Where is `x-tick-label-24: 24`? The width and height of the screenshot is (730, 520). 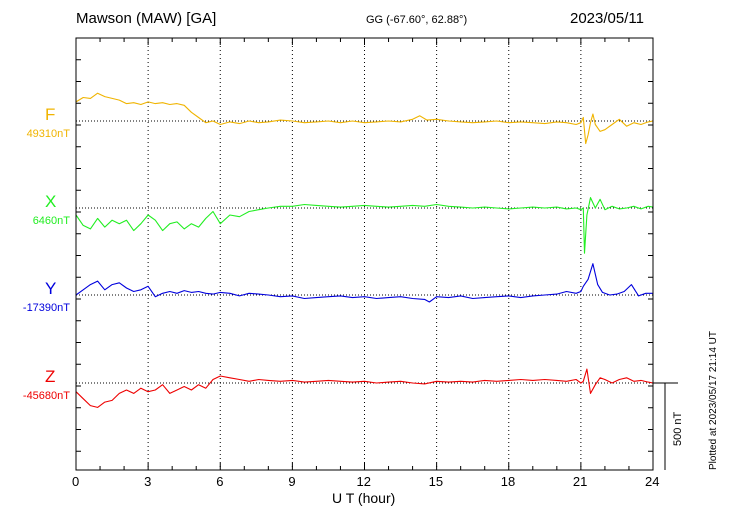
x-tick-label-24: 24 is located at coordinates (652, 481).